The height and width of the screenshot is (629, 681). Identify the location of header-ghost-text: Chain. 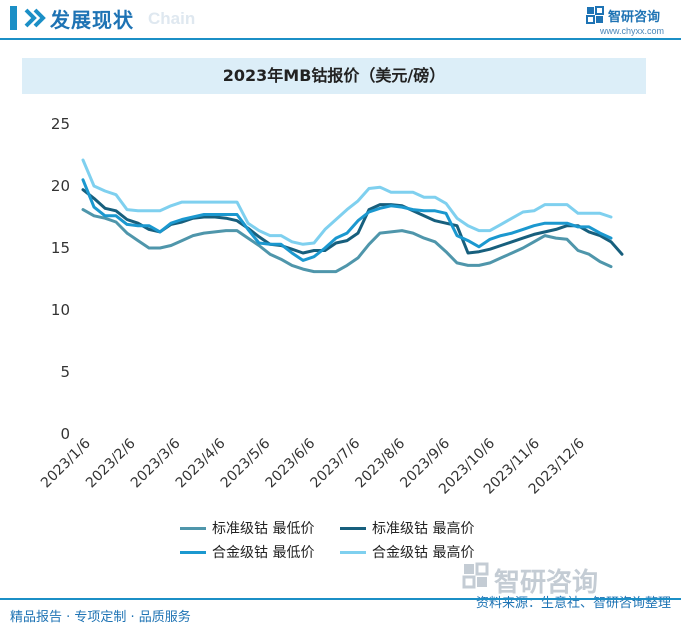
(172, 18).